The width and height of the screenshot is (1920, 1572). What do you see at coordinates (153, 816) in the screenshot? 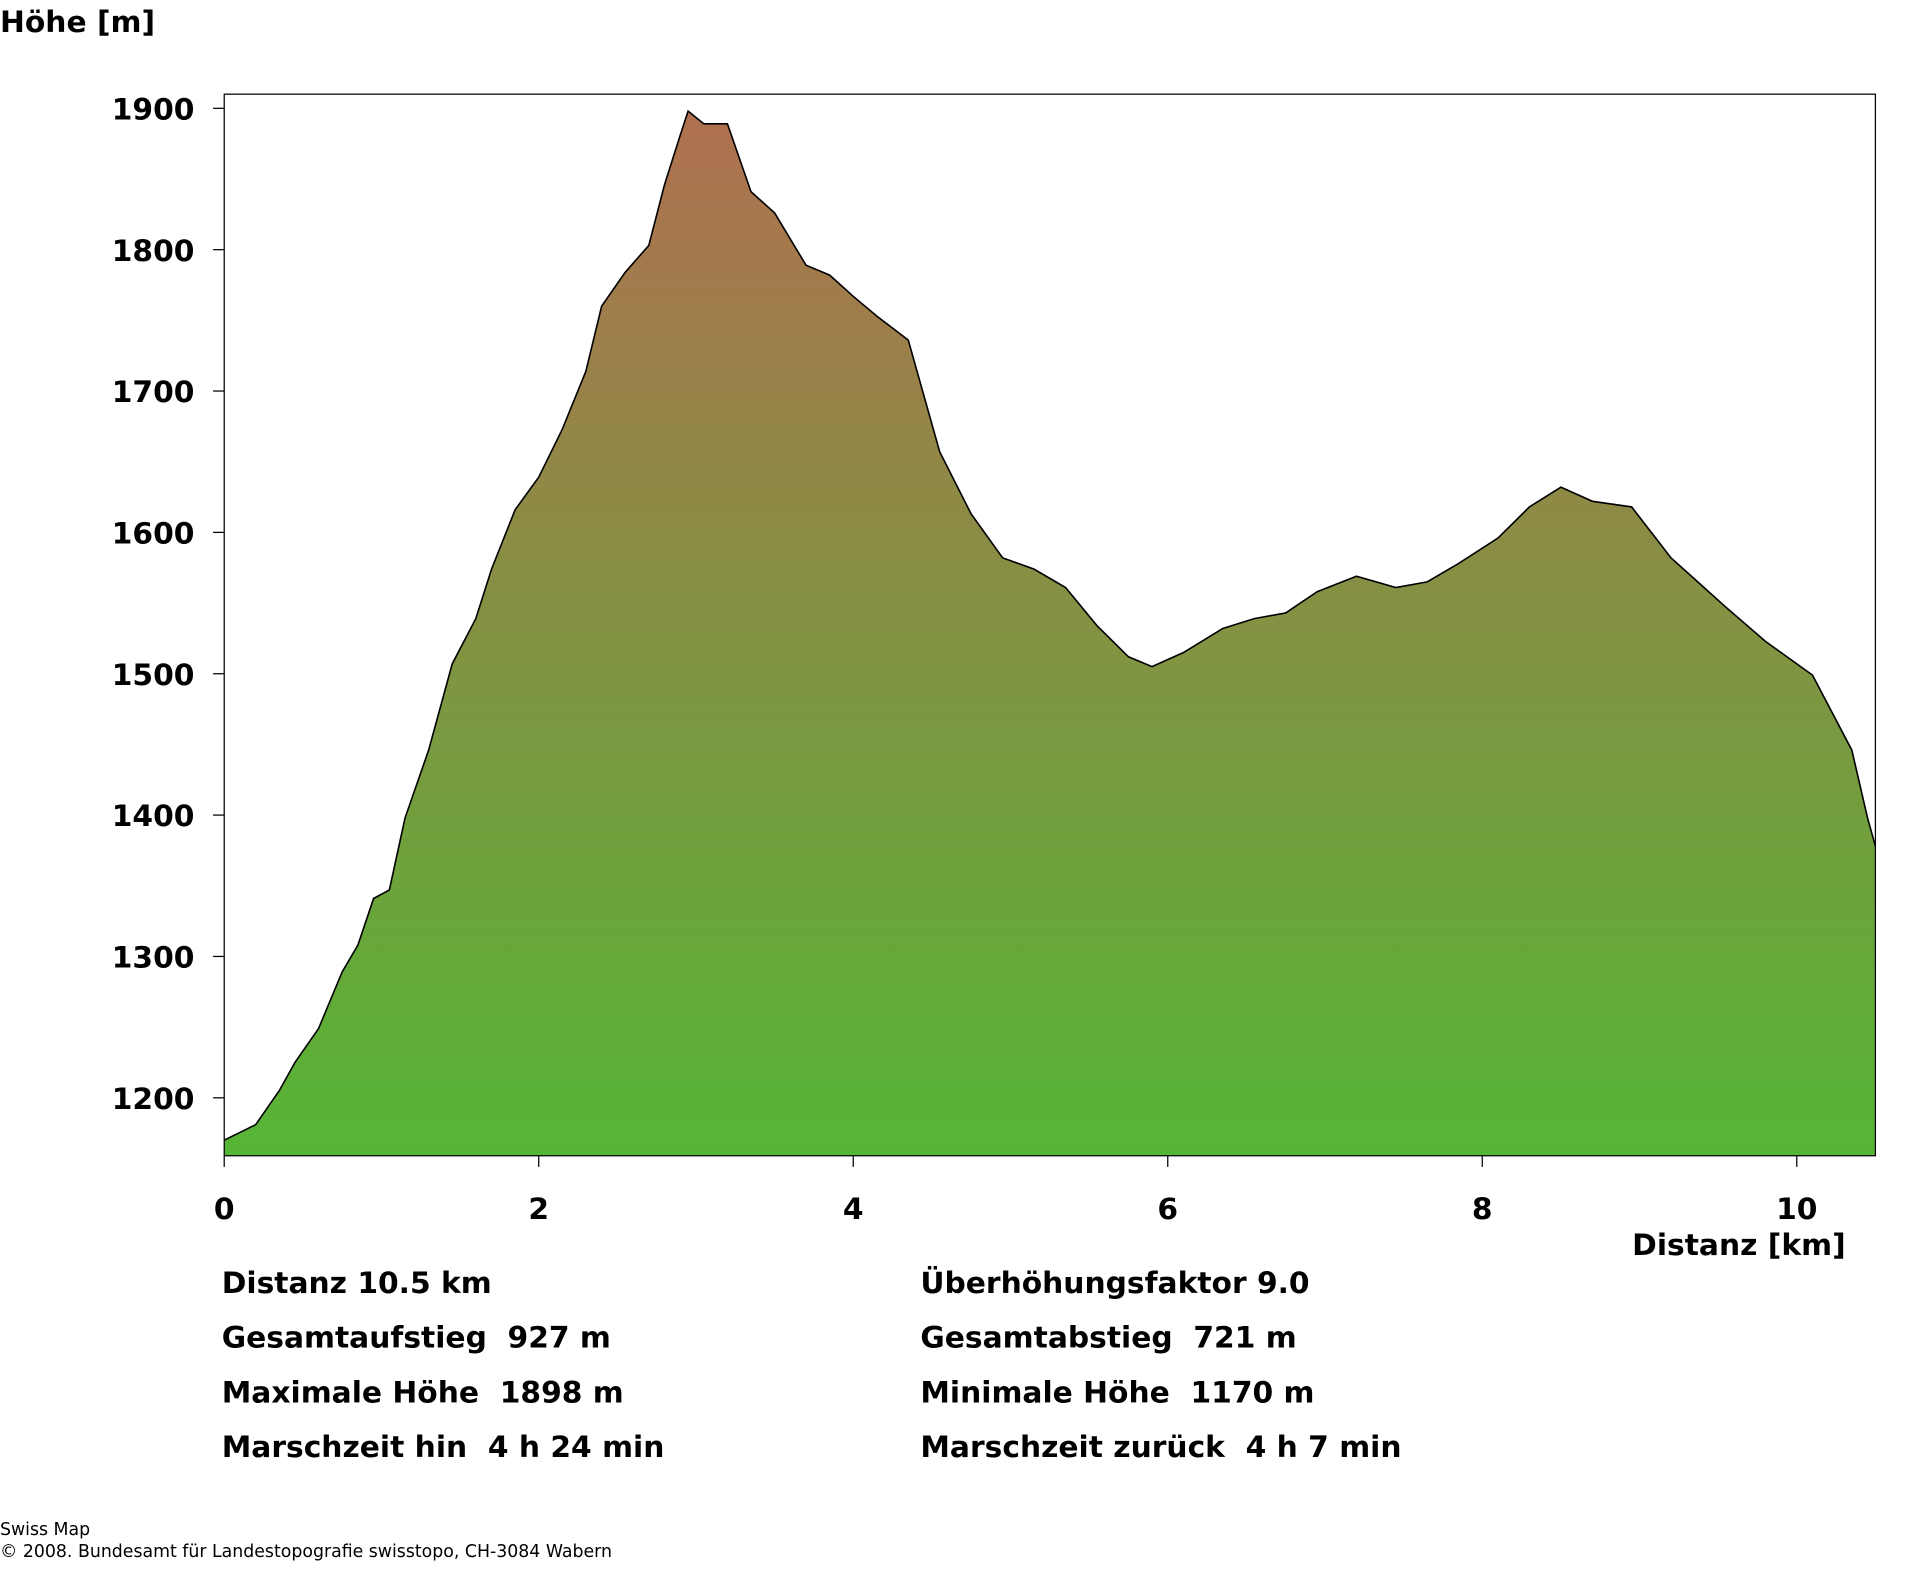
I see `y-tick-label: 1400` at bounding box center [153, 816].